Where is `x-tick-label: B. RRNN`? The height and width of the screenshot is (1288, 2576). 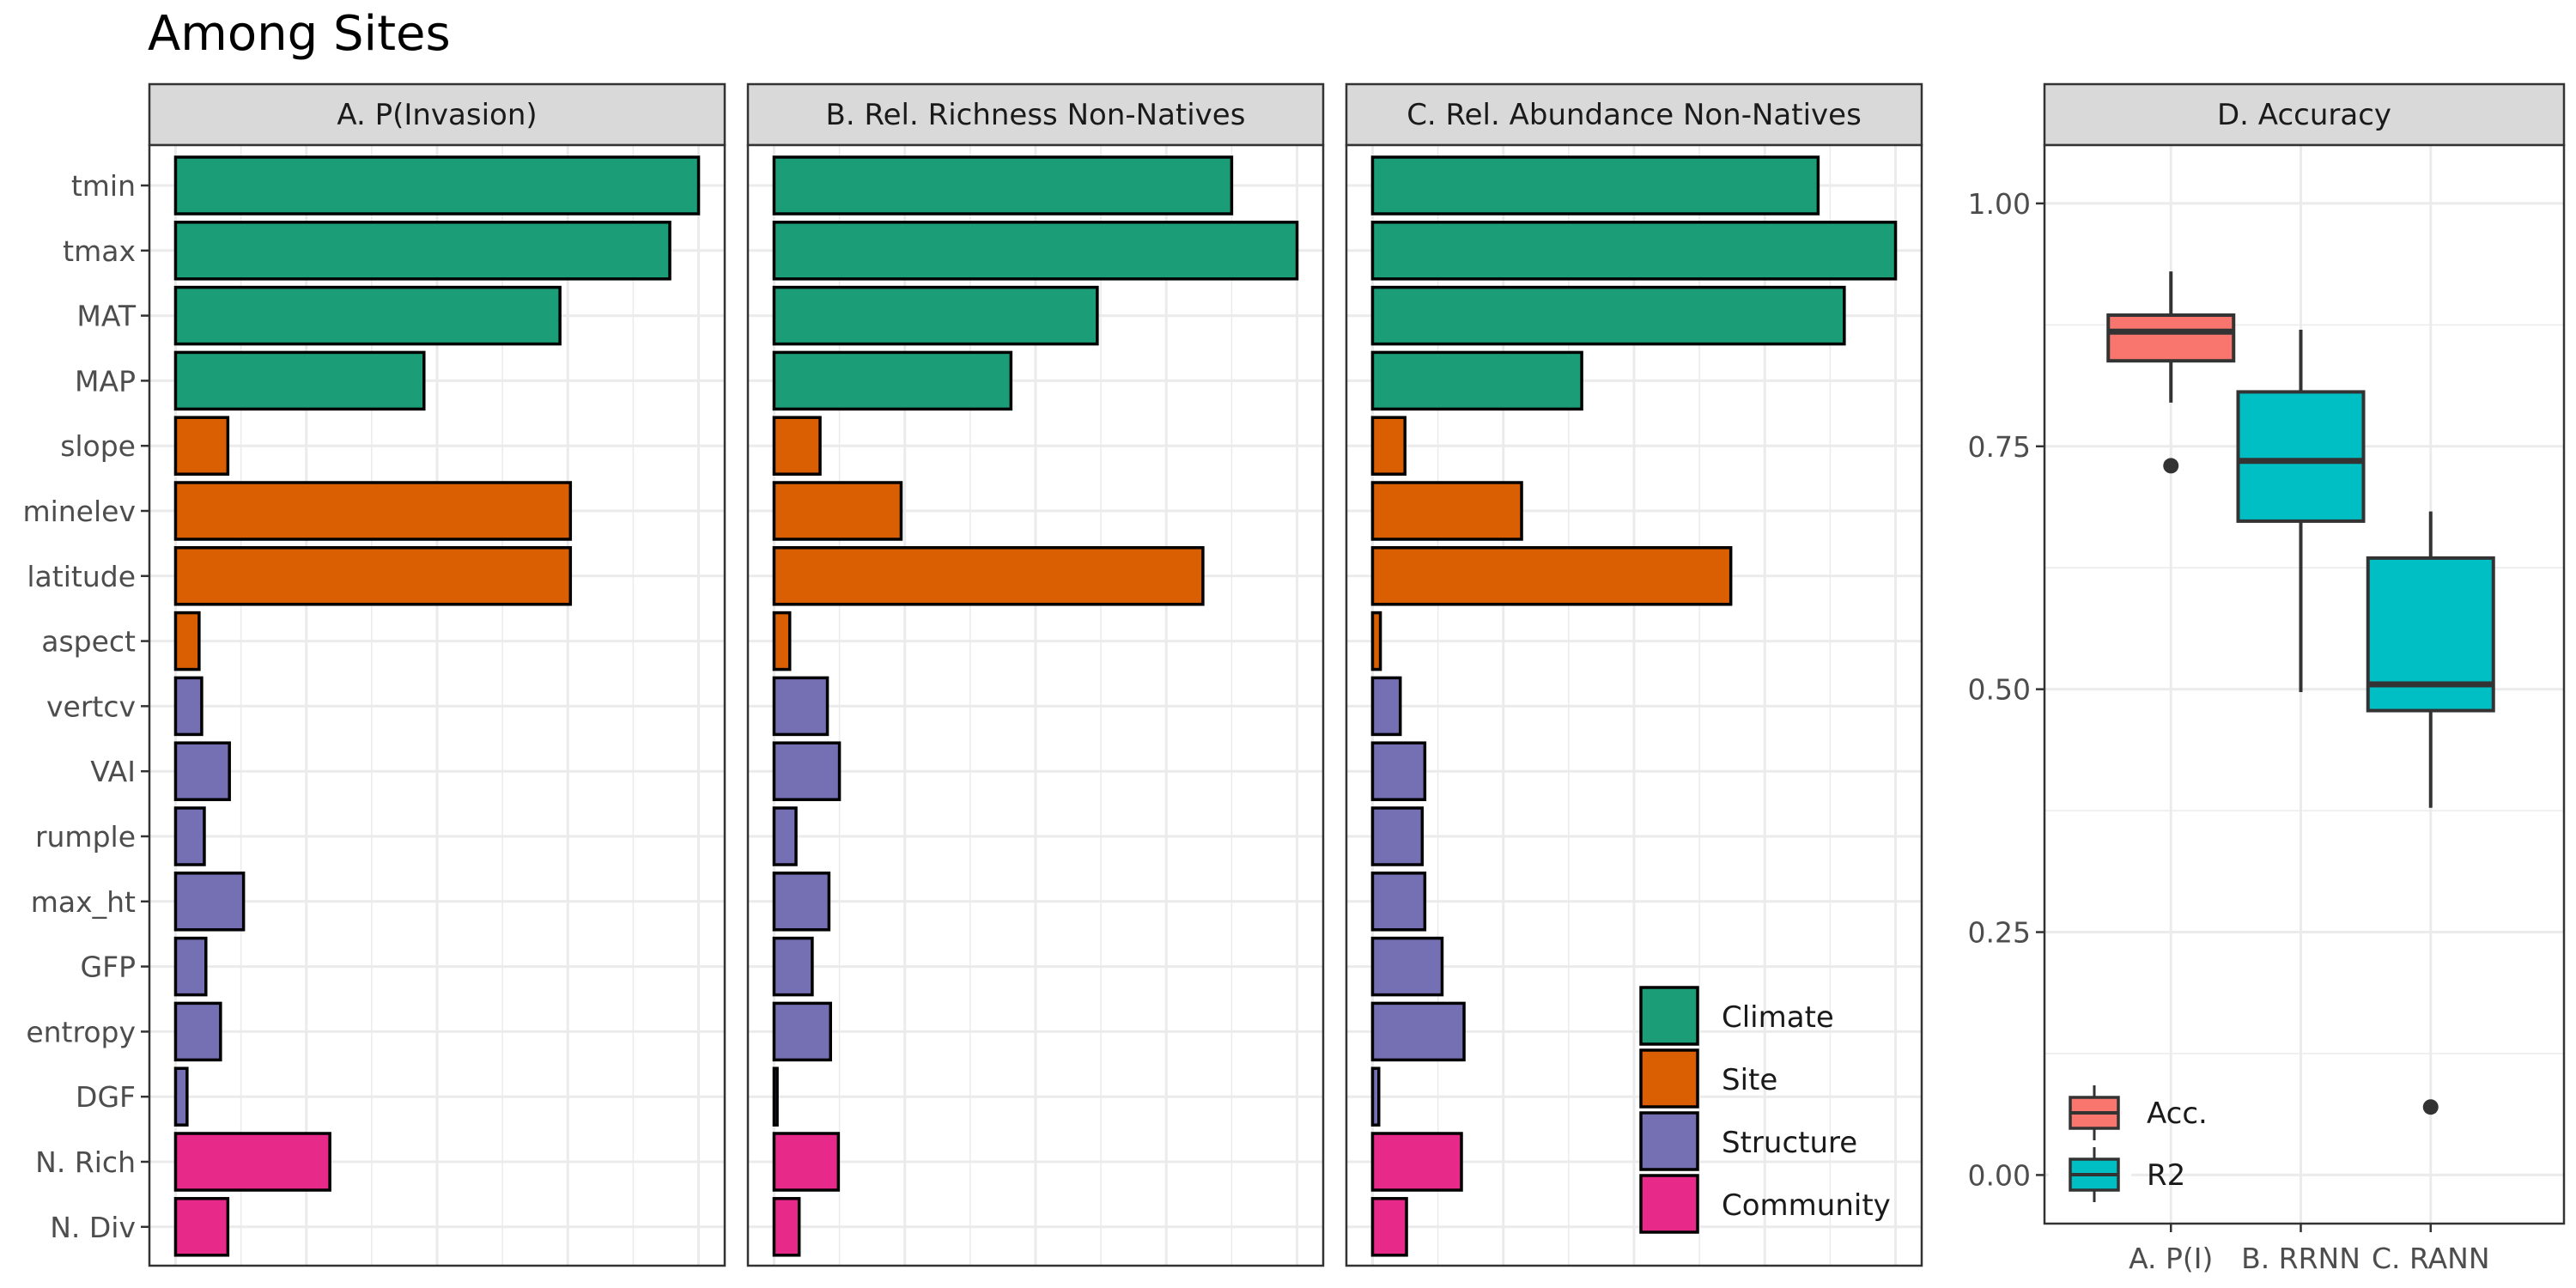 x-tick-label: B. RRNN is located at coordinates (2301, 1258).